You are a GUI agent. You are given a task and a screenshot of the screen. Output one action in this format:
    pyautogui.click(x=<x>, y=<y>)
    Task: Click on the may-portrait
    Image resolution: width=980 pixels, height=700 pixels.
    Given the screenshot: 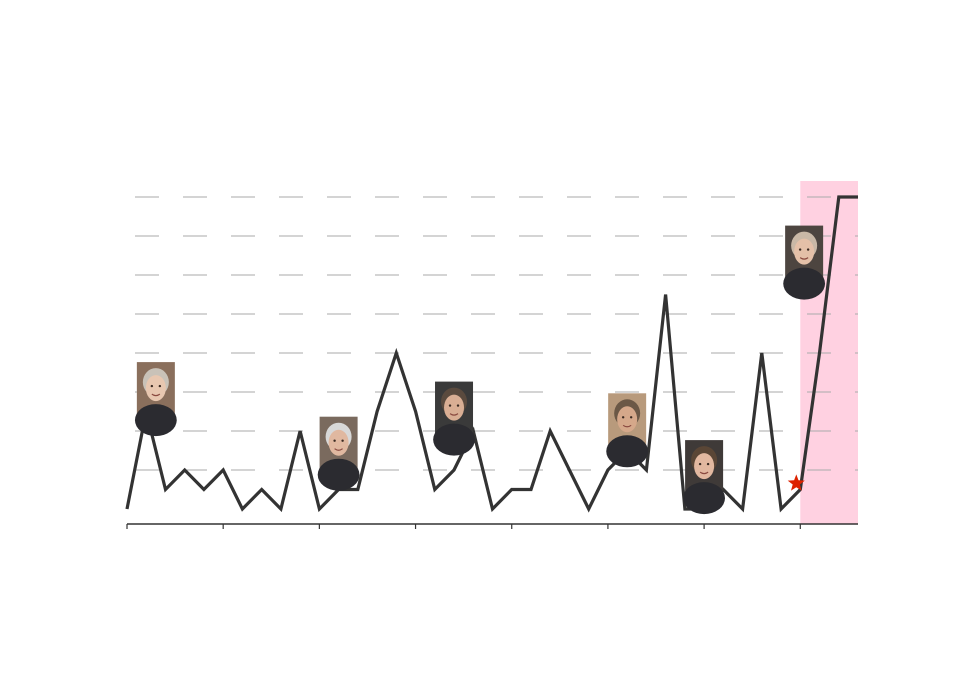 What is the action you would take?
    pyautogui.click(x=804, y=262)
    